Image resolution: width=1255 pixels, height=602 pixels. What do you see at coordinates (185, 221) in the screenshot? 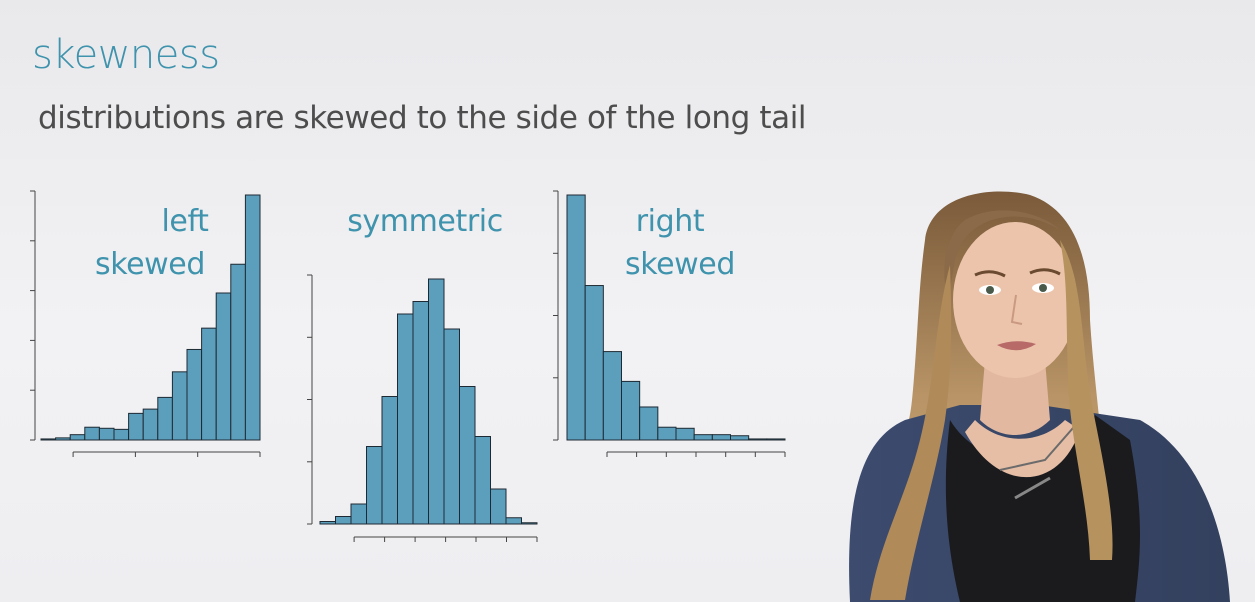
I see `chart-label-line: left` at bounding box center [185, 221].